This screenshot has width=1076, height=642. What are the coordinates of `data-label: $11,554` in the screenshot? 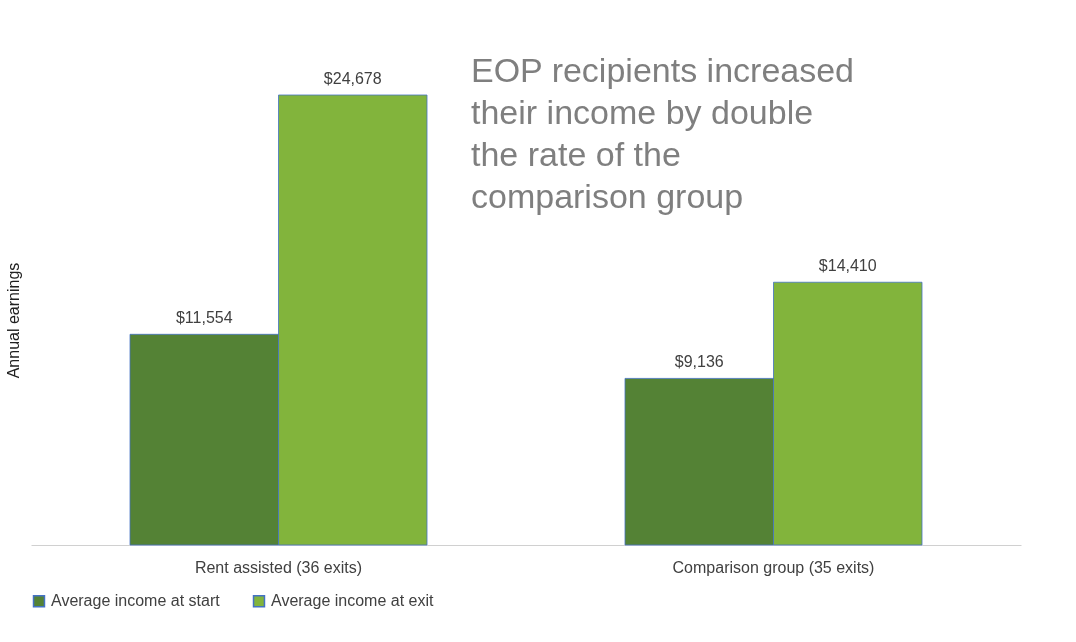 It's located at (204, 318).